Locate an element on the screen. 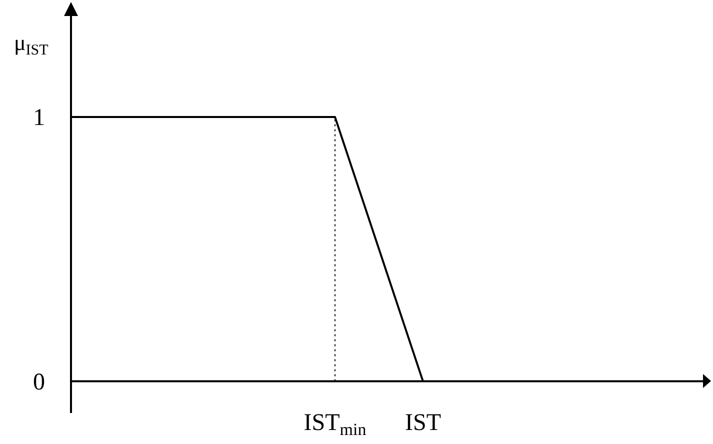  y-tick-label: 0 is located at coordinates (39, 382).